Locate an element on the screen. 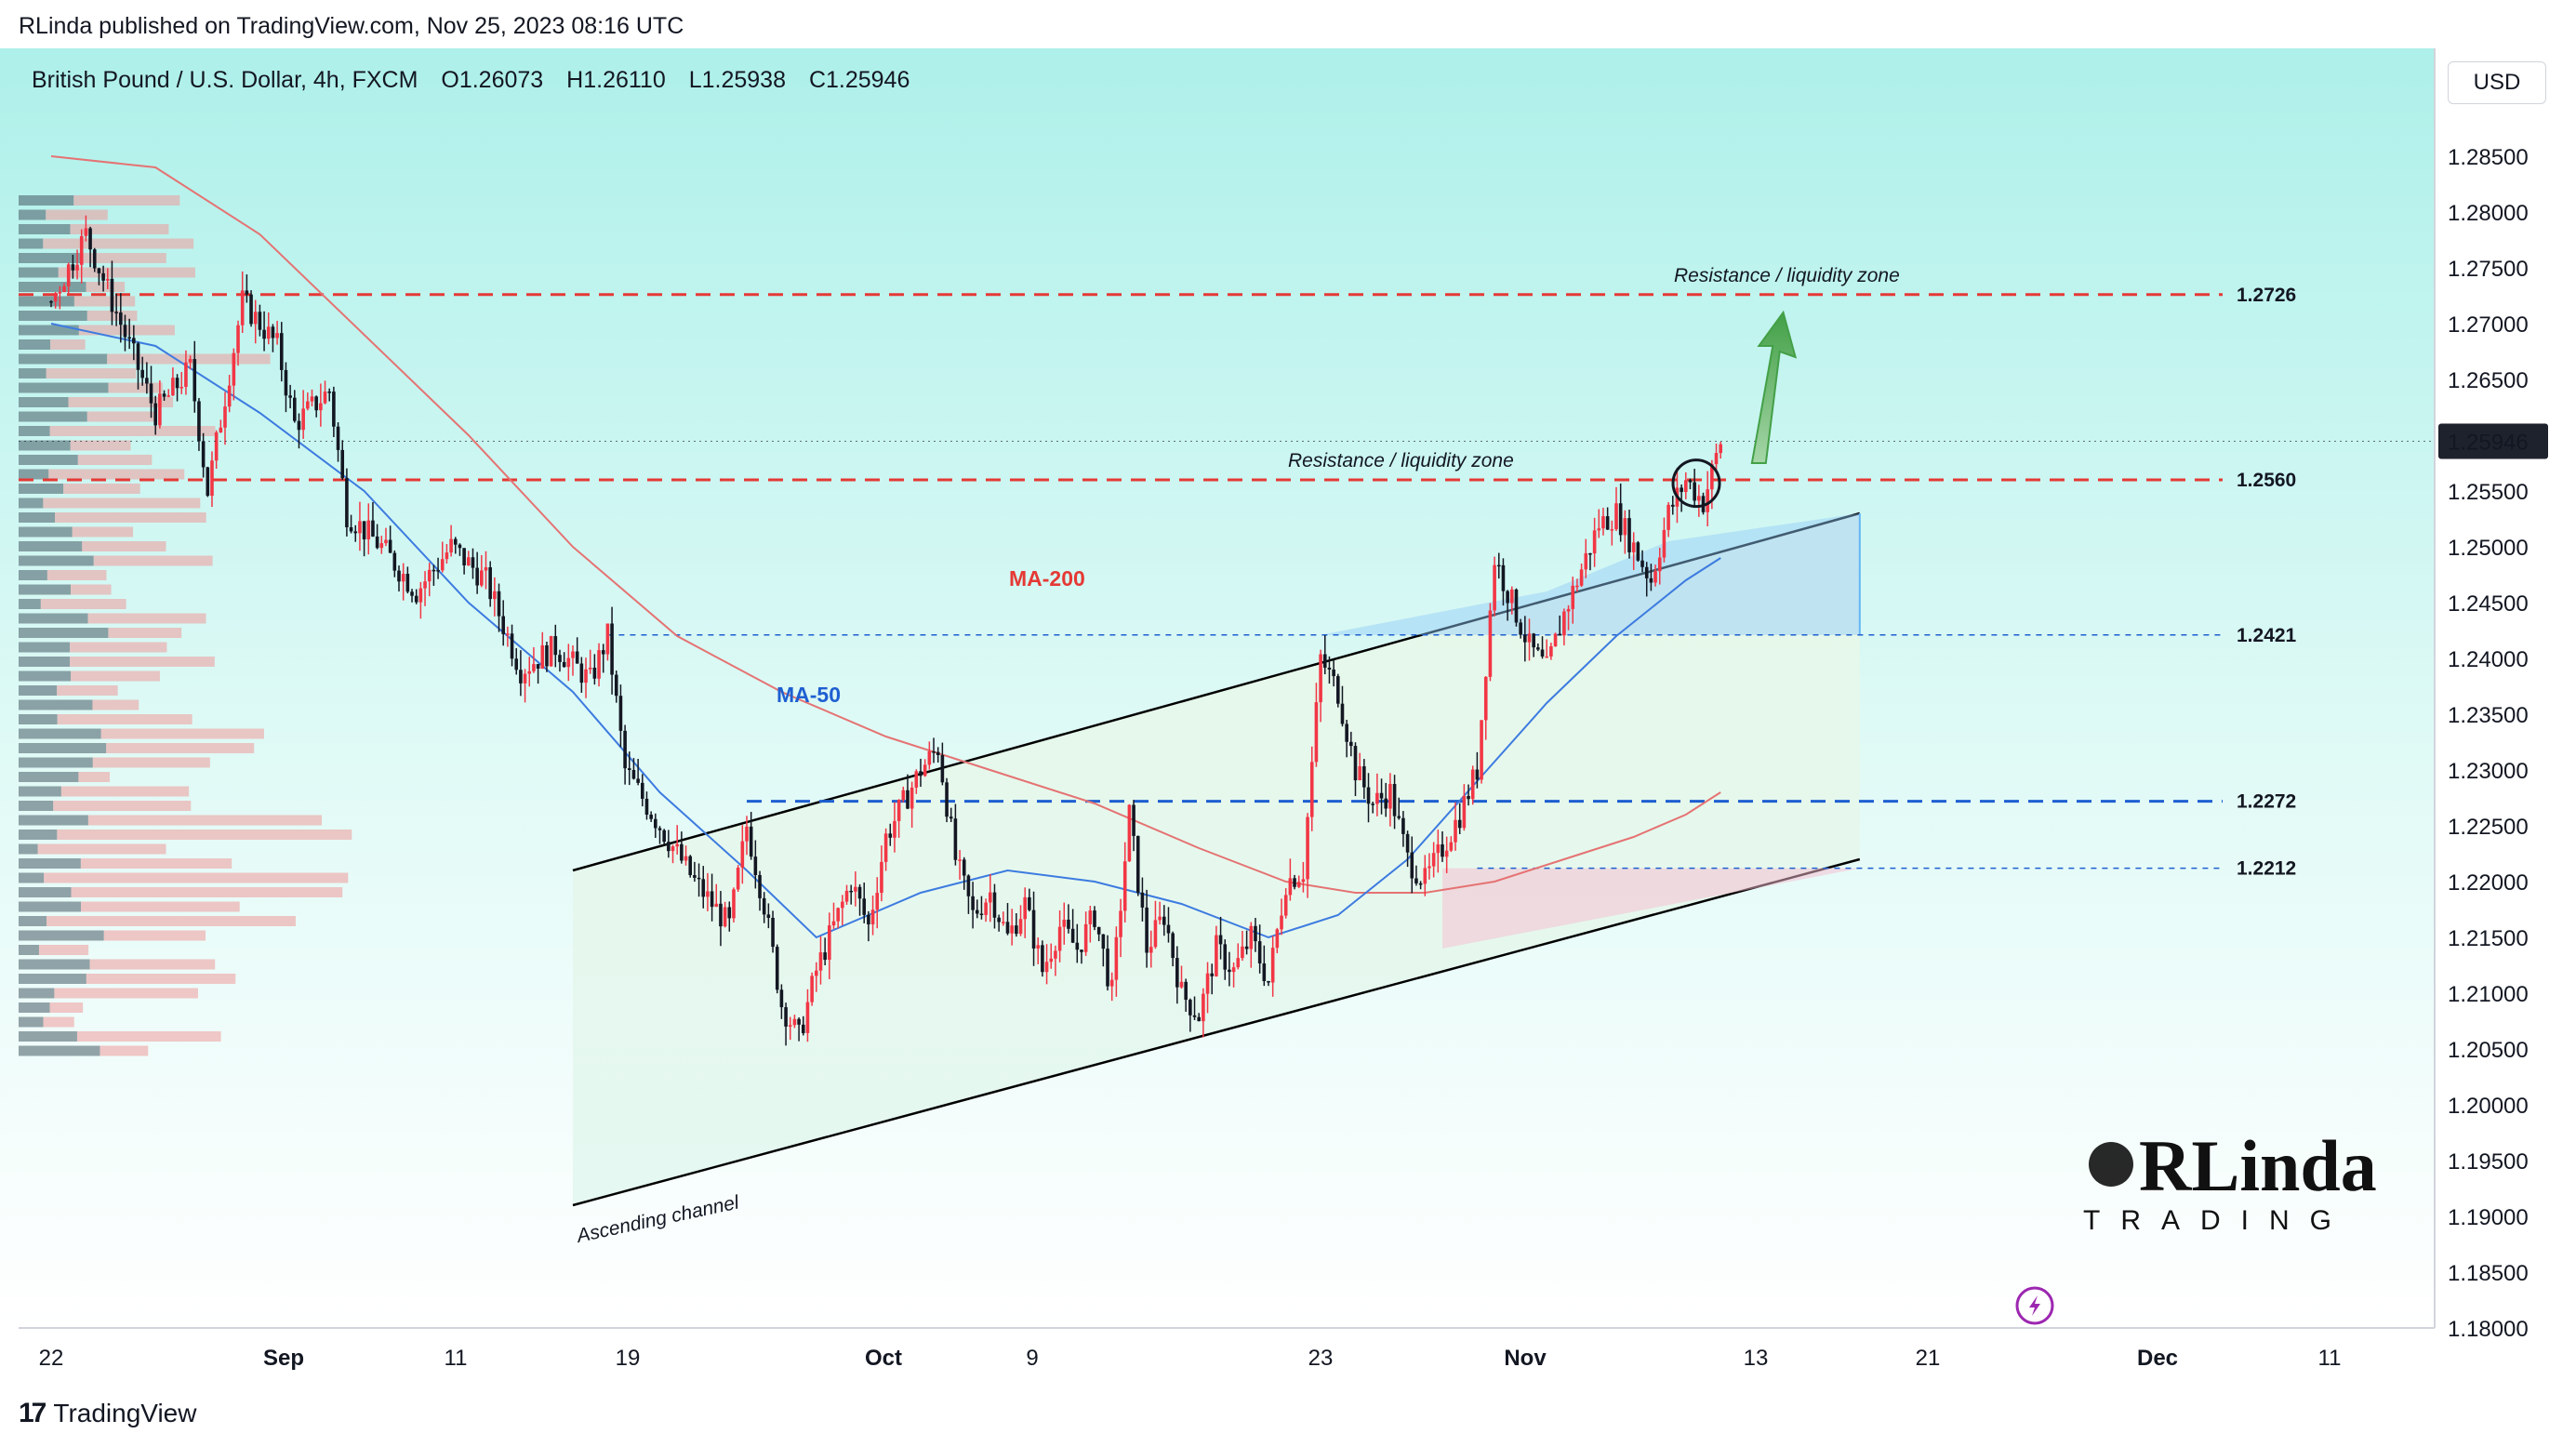 The image size is (2576, 1447). footer-logo: 17 TradingView is located at coordinates (107, 1413).